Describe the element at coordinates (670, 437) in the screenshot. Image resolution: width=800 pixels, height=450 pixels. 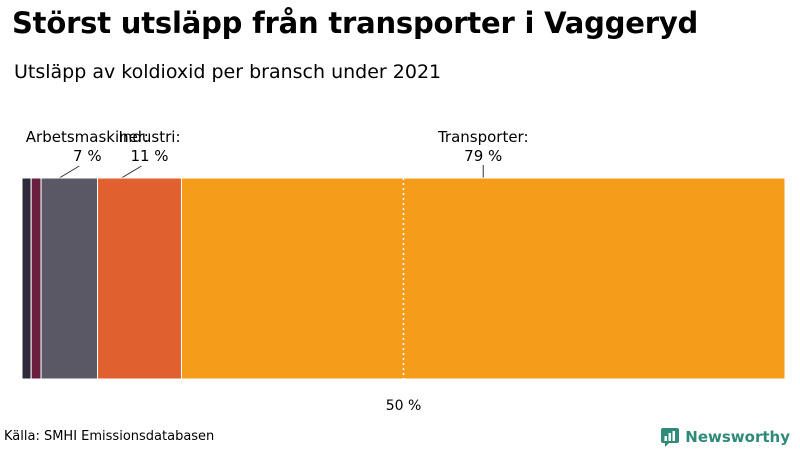
I see `newsworthy-icon` at that location.